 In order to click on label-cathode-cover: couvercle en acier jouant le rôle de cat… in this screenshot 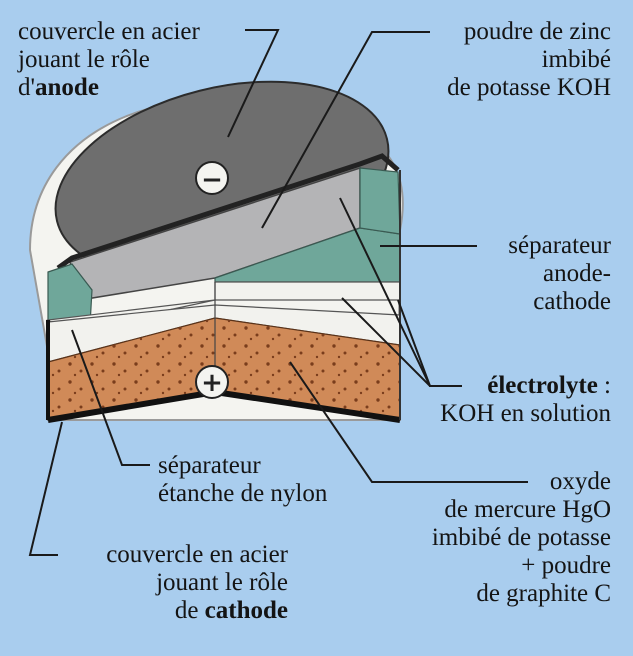, I will do `click(197, 582)`.